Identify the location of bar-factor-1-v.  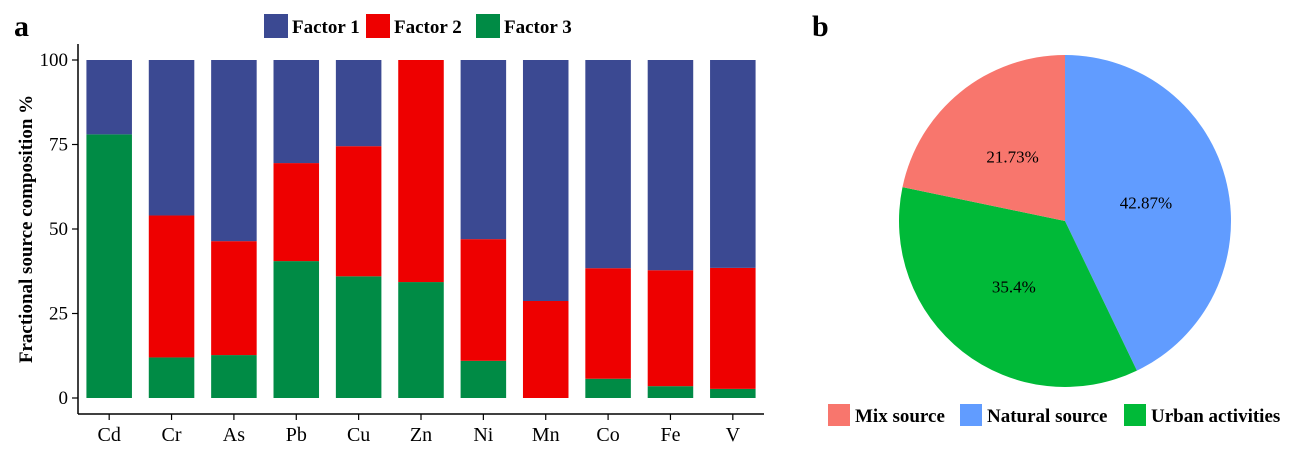
(733, 164).